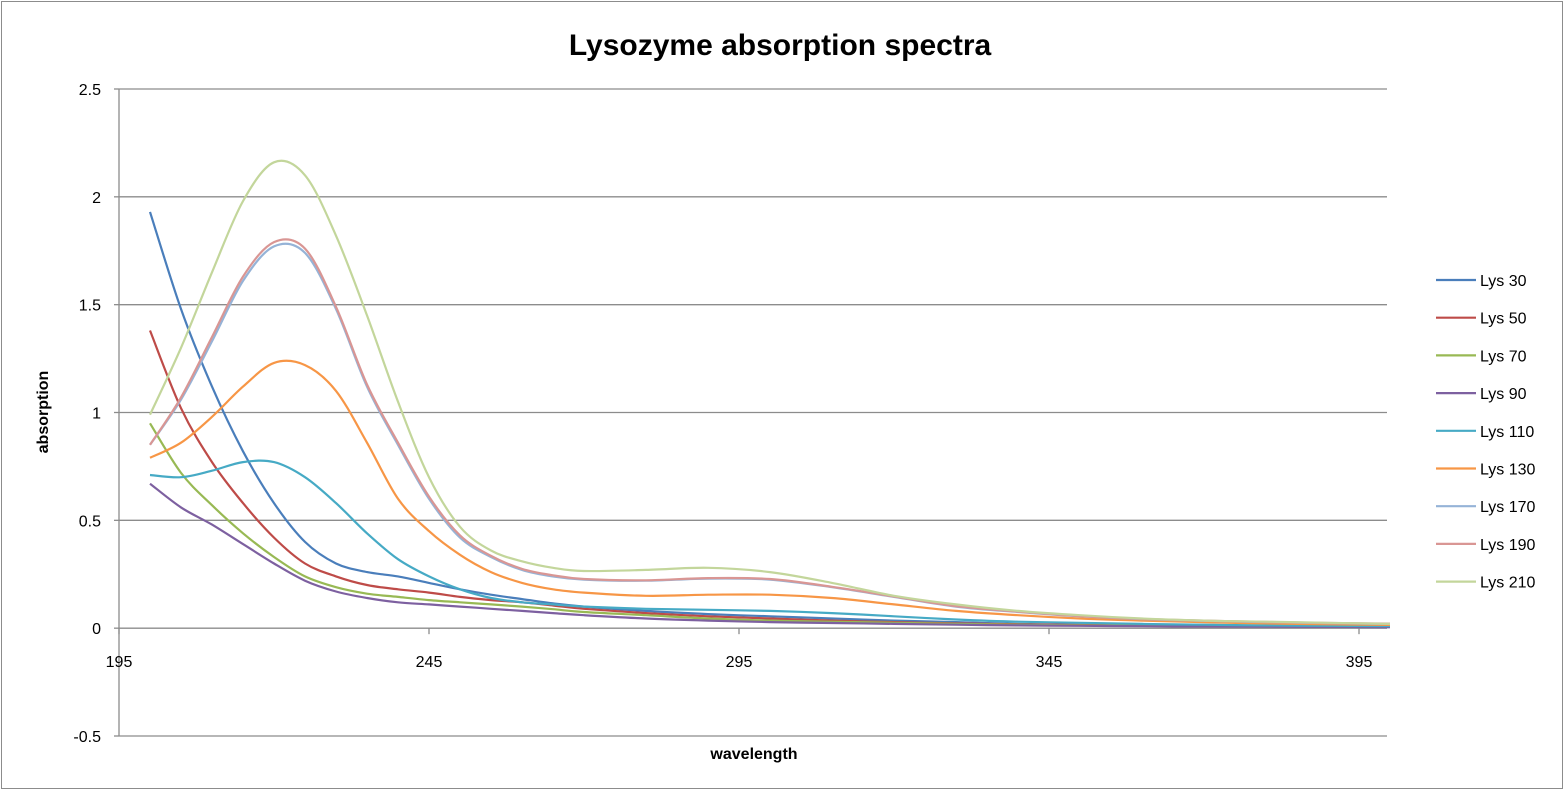 The height and width of the screenshot is (792, 1566). Describe the element at coordinates (96, 629) in the screenshot. I see `y-tick-label: 0` at that location.